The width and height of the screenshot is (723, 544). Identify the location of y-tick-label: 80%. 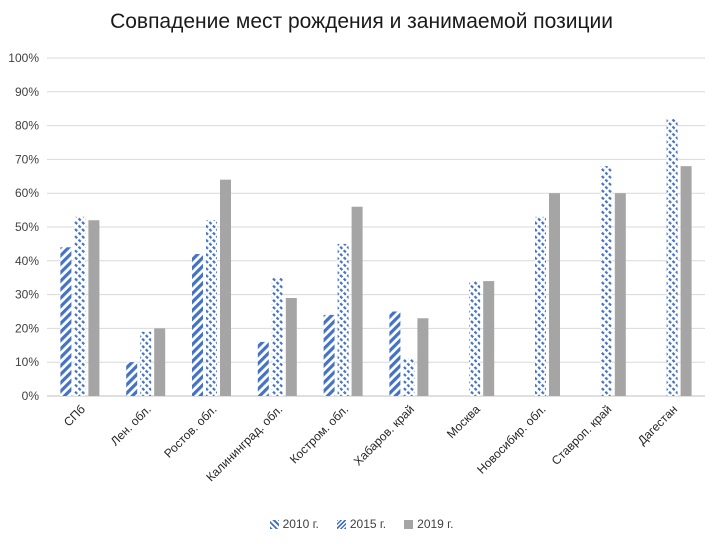
(27, 126).